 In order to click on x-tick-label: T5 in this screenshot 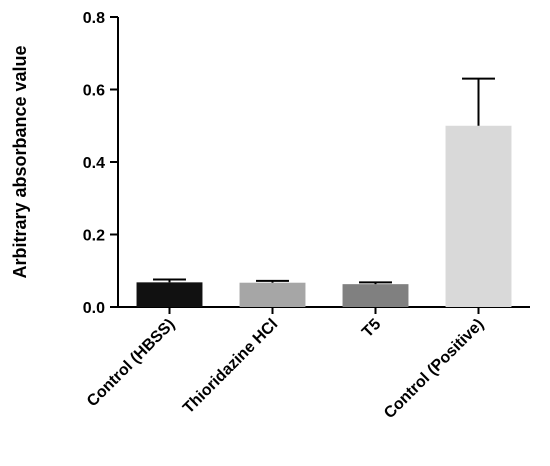, I will do `click(371, 328)`.